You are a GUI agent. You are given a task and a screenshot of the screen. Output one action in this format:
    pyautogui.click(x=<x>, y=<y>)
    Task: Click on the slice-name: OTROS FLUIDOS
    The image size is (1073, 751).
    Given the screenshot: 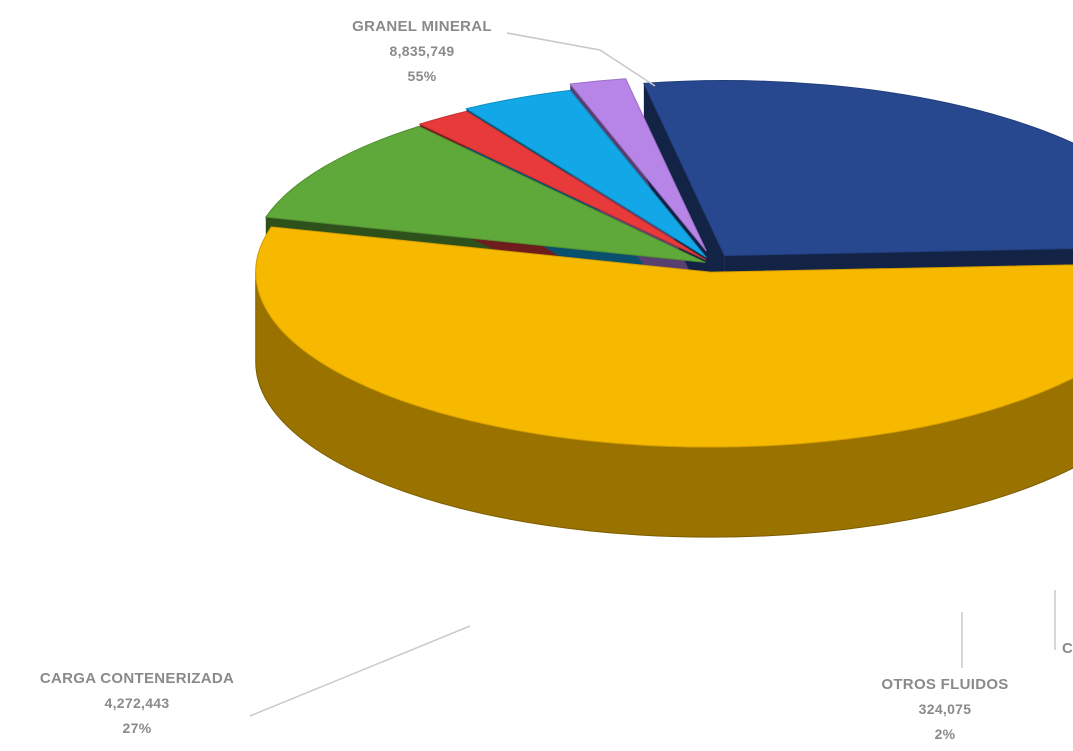 What is the action you would take?
    pyautogui.click(x=945, y=684)
    